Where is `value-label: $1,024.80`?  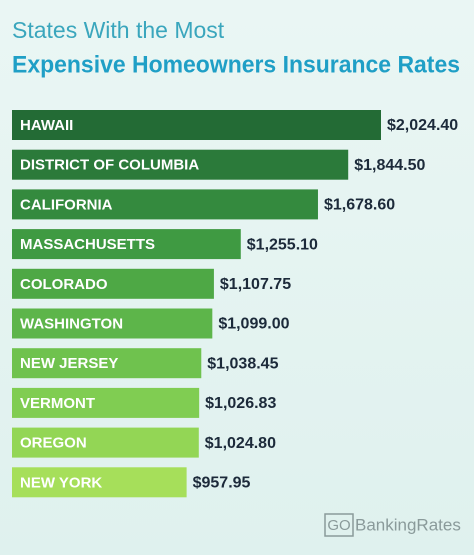 value-label: $1,024.80 is located at coordinates (240, 443).